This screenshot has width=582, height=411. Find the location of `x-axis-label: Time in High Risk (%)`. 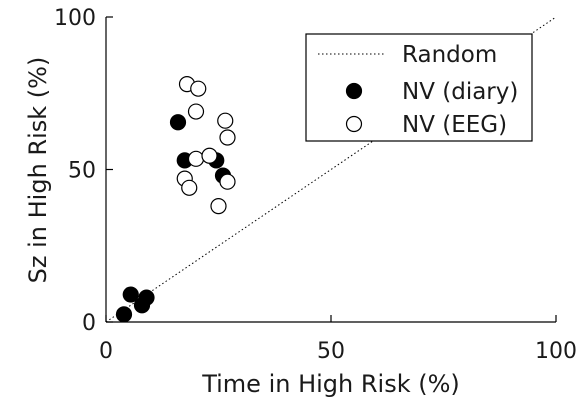

x-axis-label: Time in High Risk (%) is located at coordinates (330, 384).